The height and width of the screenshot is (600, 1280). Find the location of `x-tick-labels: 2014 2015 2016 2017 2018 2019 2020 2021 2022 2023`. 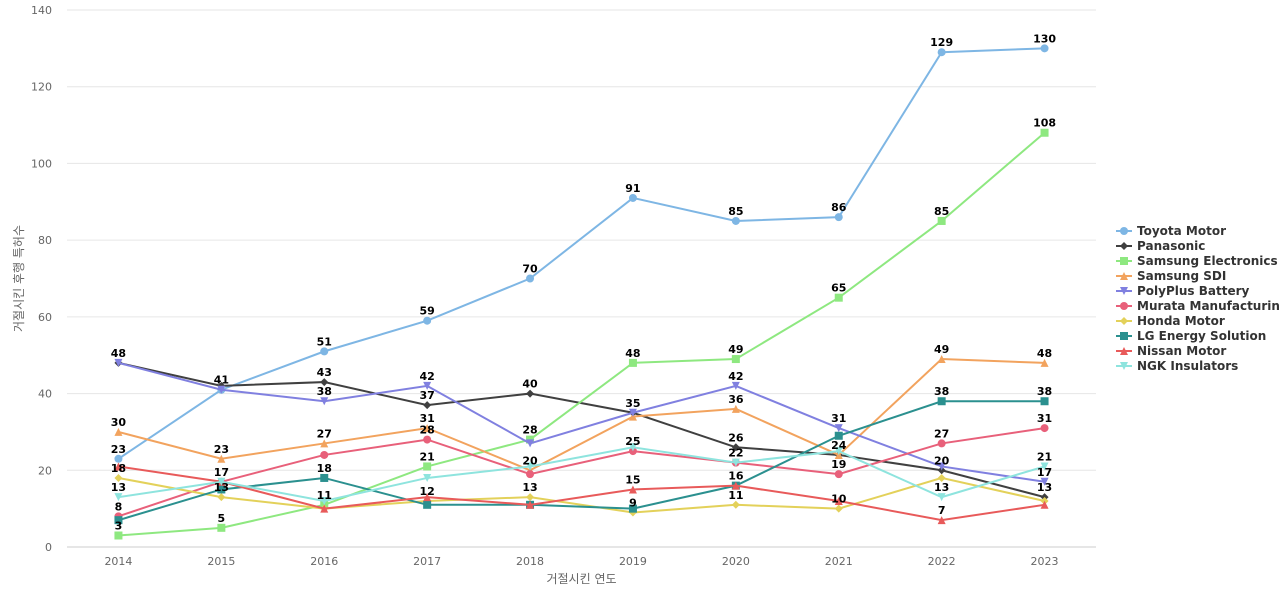

x-tick-labels: 2014 2015 2016 2017 2018 2019 2020 2021 2022 2023 is located at coordinates (581, 561).